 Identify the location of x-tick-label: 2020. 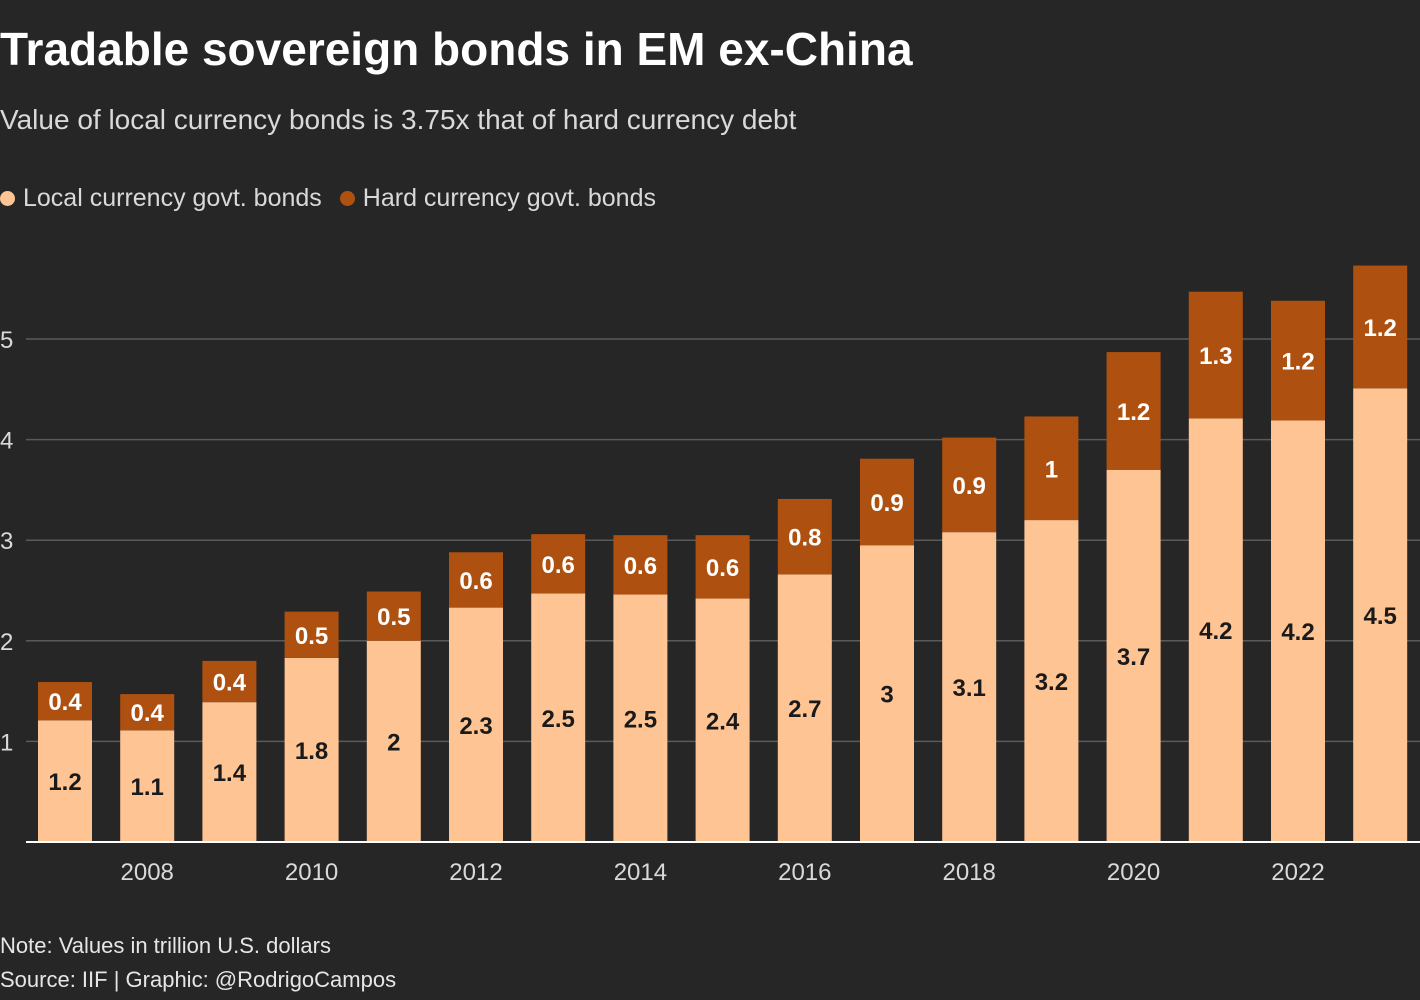
(1133, 872).